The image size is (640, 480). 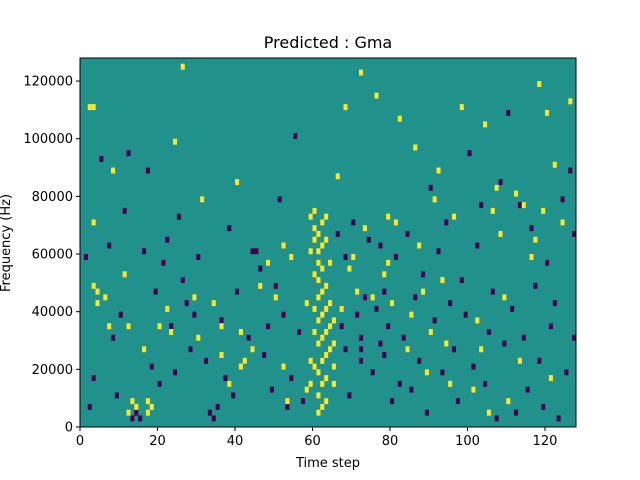 I want to click on x-tick-label: 20, so click(x=157, y=441).